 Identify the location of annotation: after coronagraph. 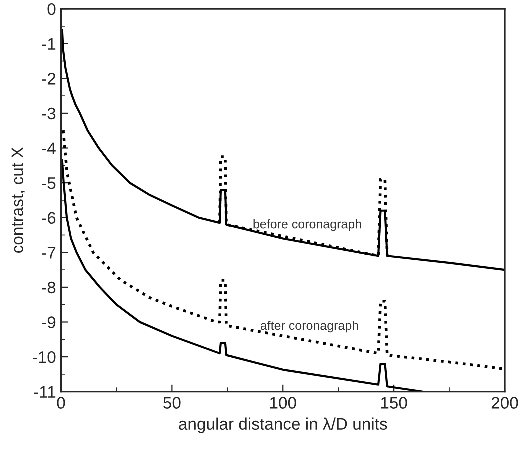
(309, 326).